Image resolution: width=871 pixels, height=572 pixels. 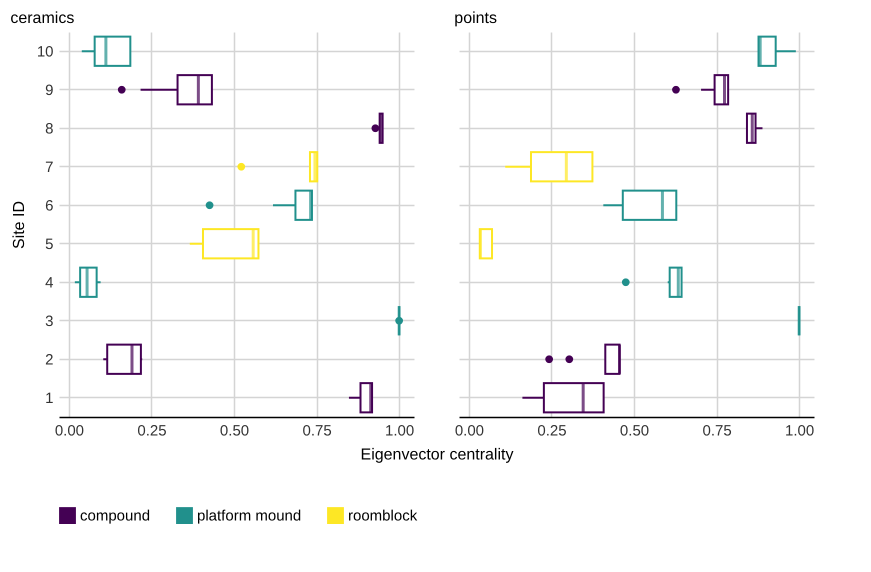 I want to click on y-tick-label: 3, so click(x=49, y=321).